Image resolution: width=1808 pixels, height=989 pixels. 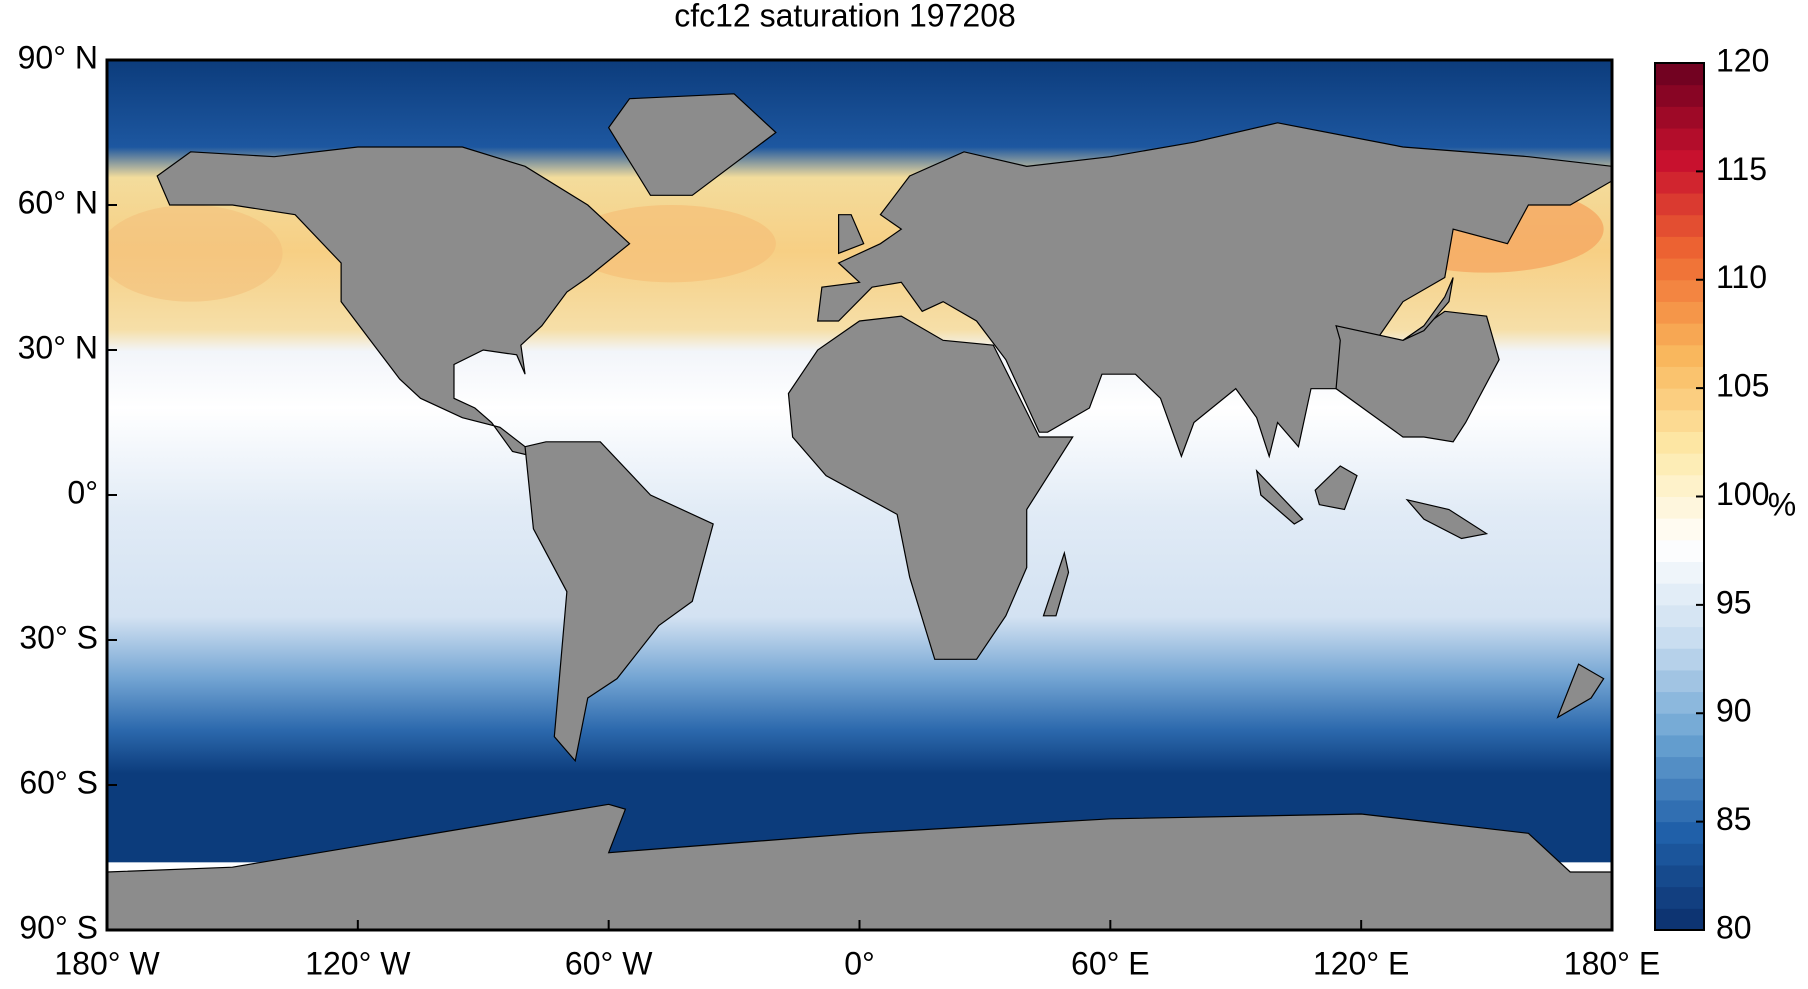 What do you see at coordinates (609, 963) in the screenshot?
I see `x-tick-label: 60° W` at bounding box center [609, 963].